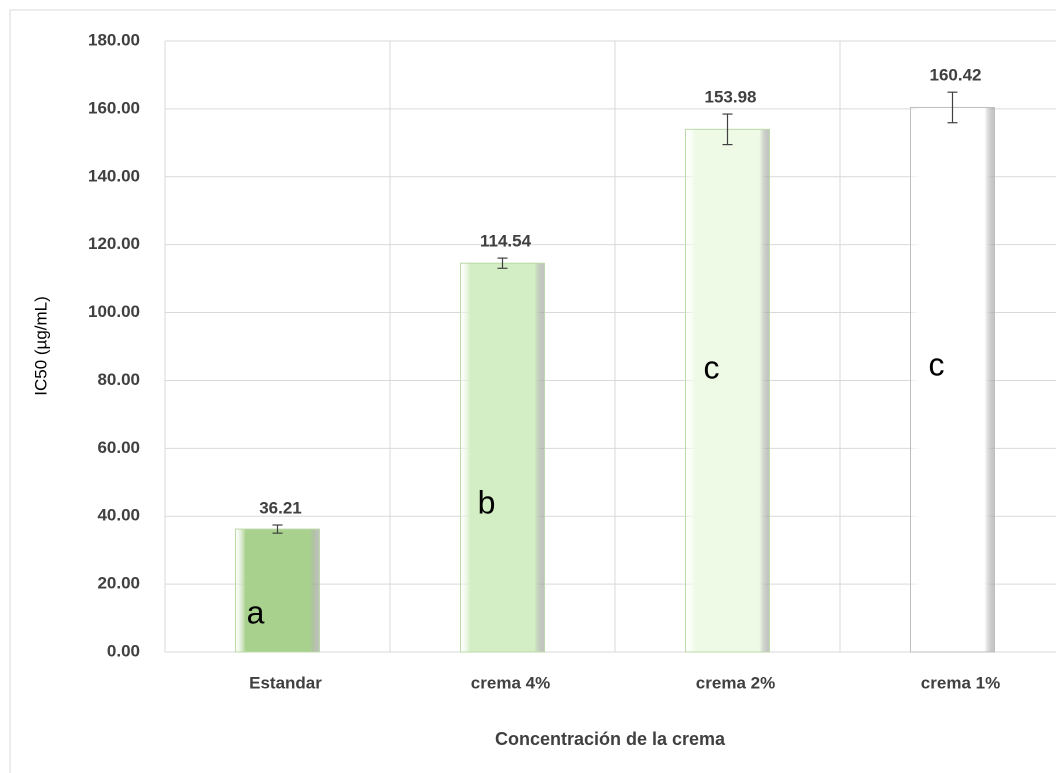  What do you see at coordinates (285, 682) in the screenshot?
I see `x-tick-label: Estandar` at bounding box center [285, 682].